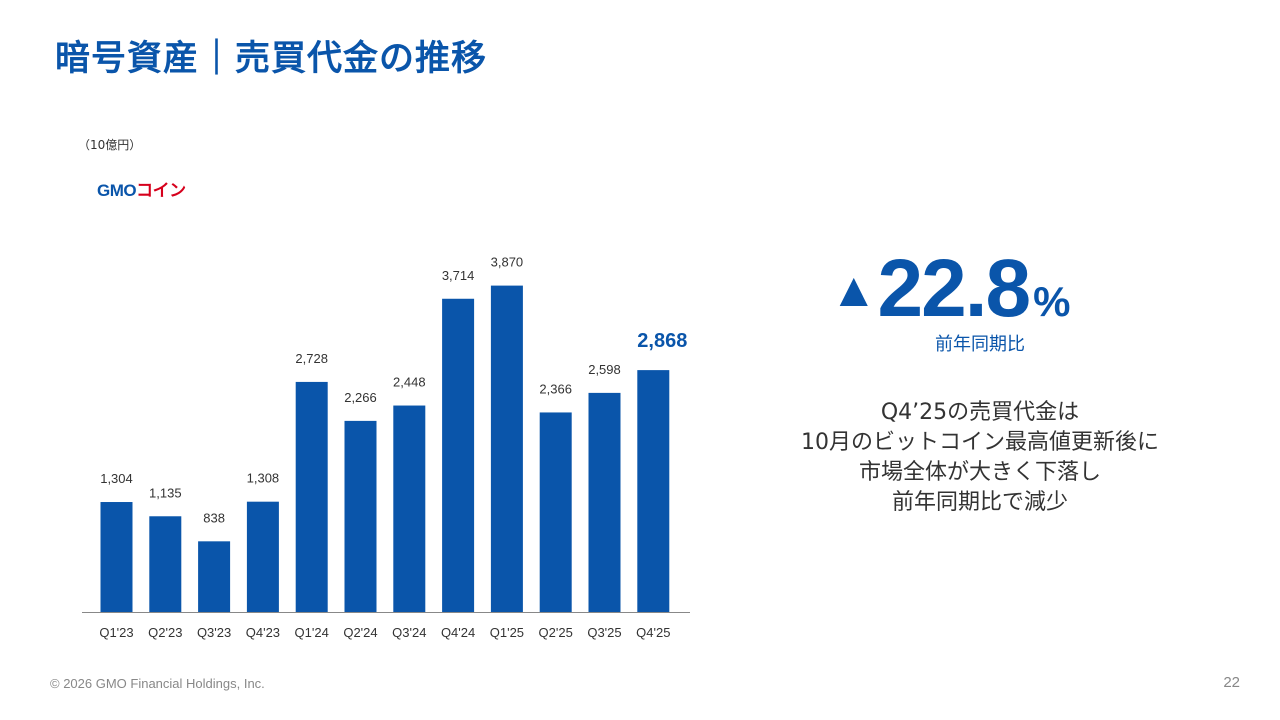 The image size is (1280, 720). Describe the element at coordinates (854, 290) in the screenshot. I see `down-triangle-icon: ▲` at that location.